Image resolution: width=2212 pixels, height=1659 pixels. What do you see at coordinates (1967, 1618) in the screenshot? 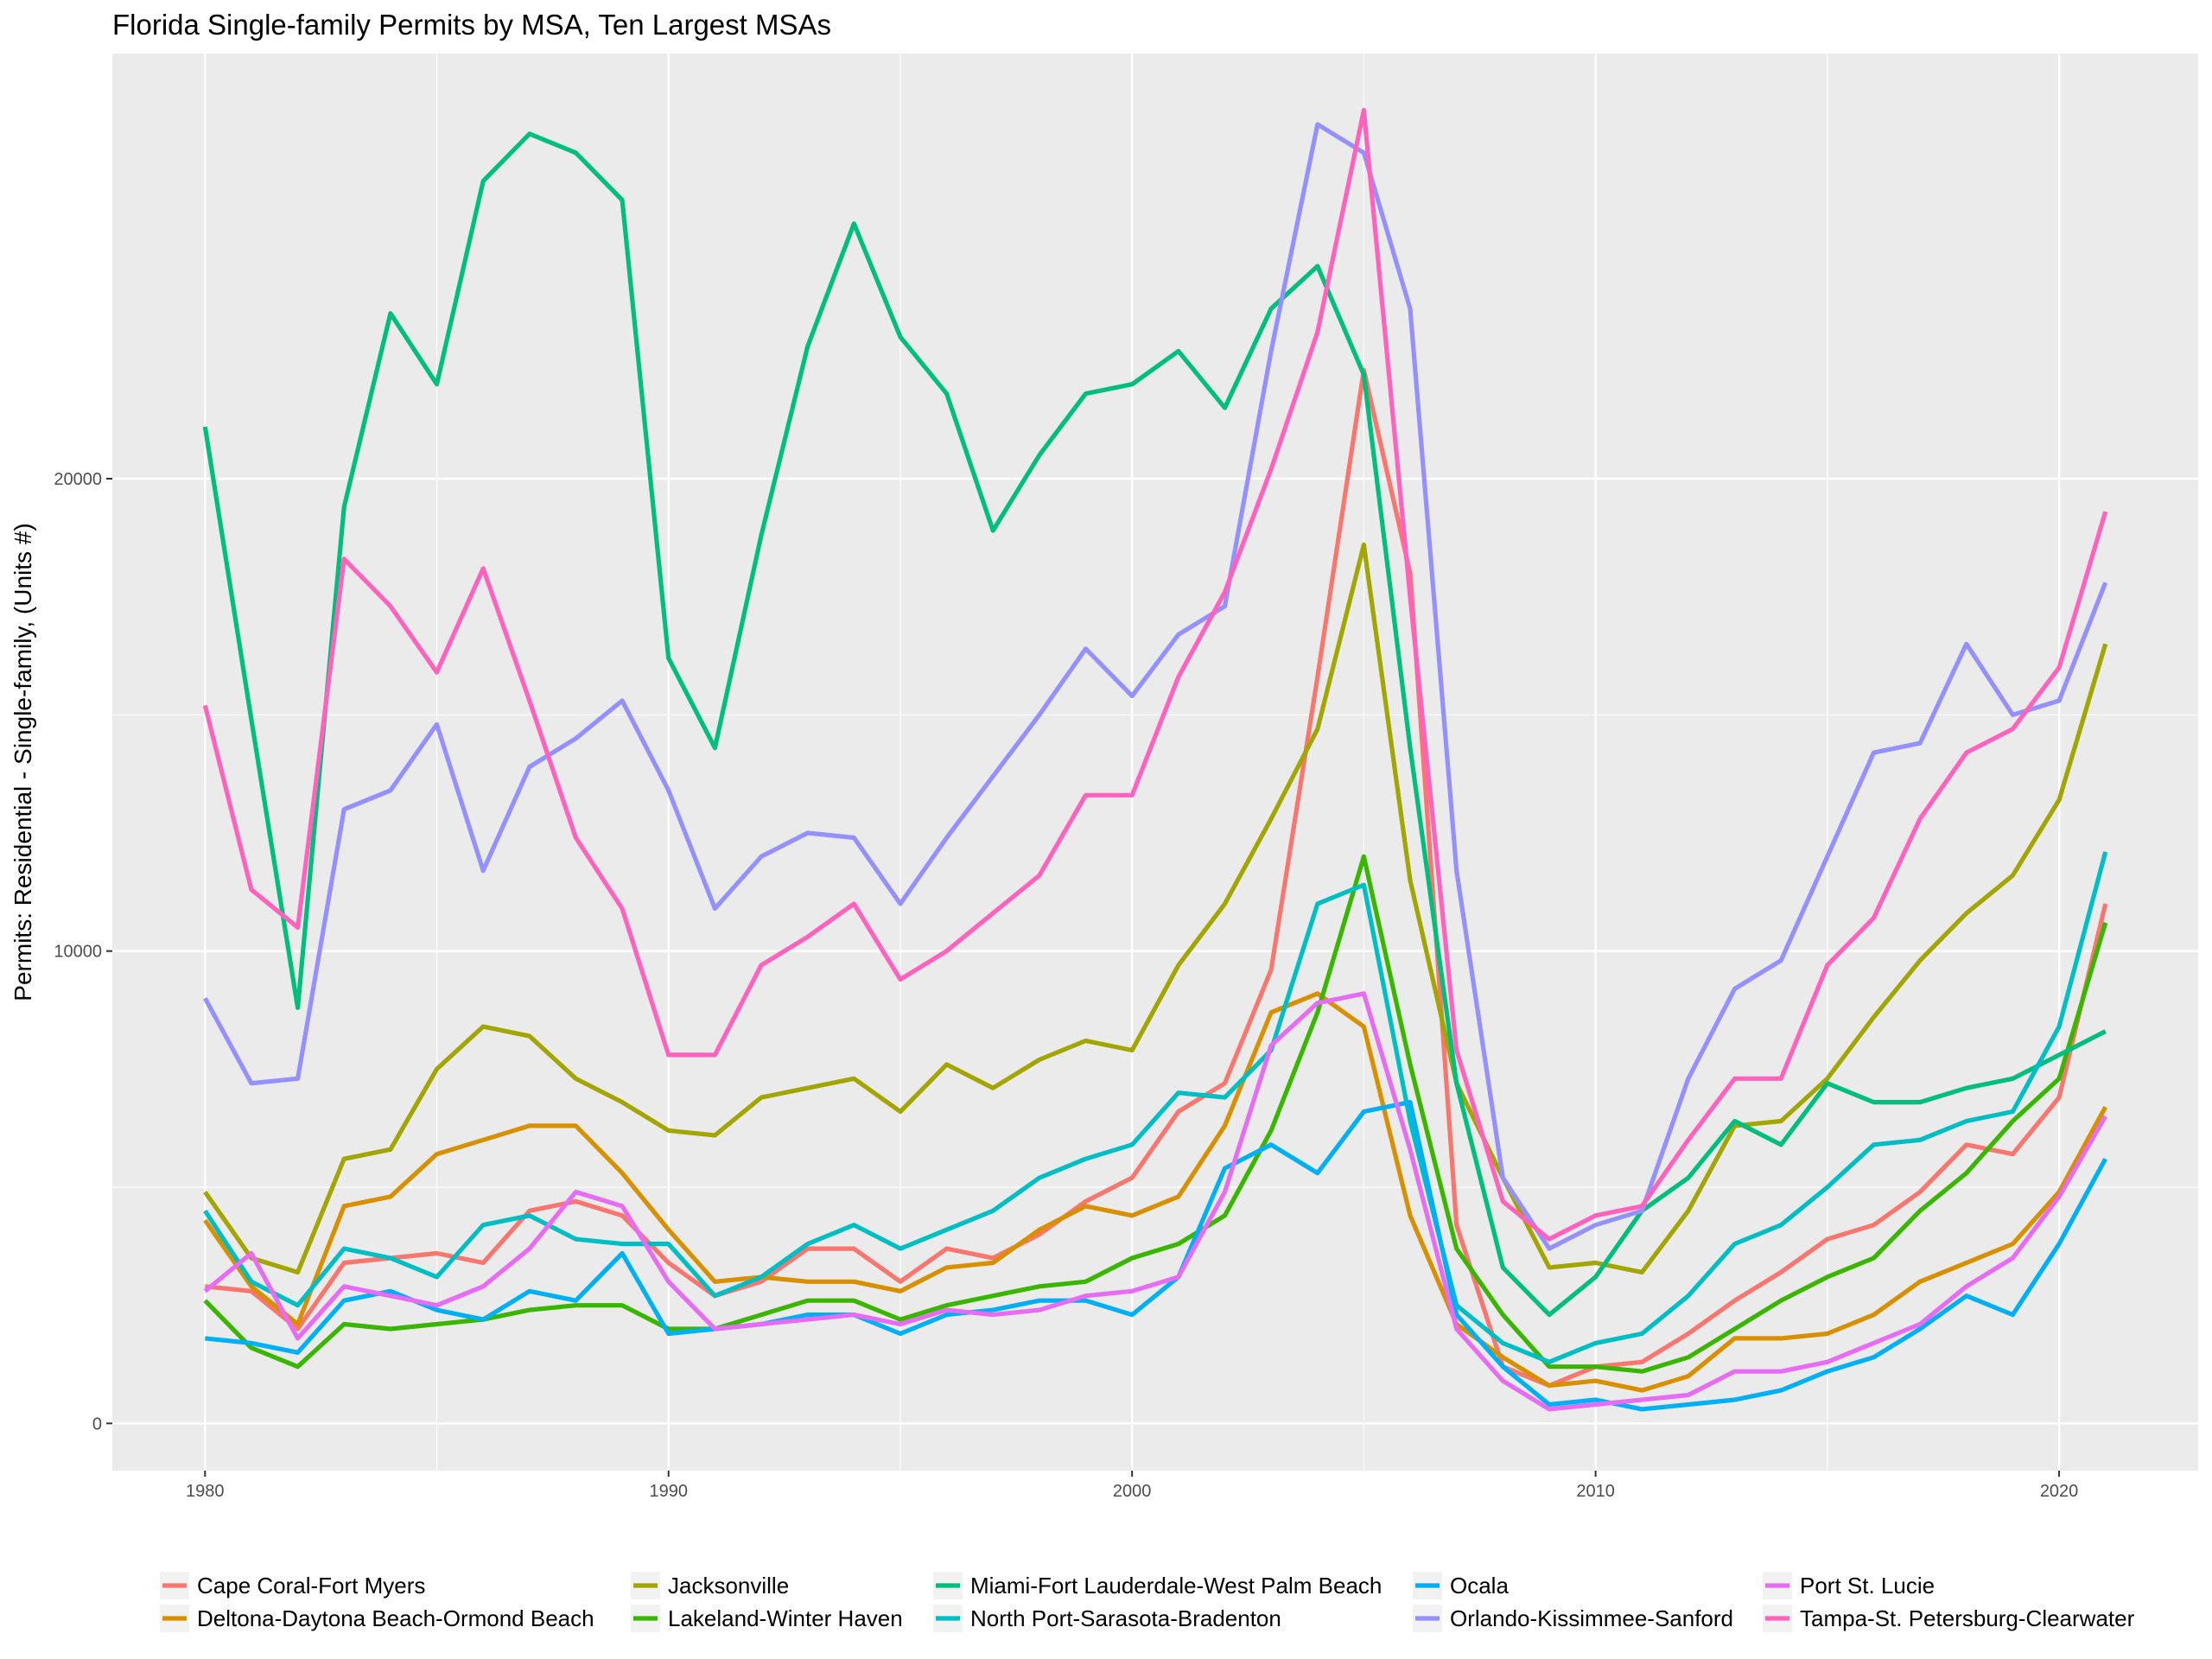
I see `legend-label: Tampa-St. Petersburg-Clearwater` at bounding box center [1967, 1618].